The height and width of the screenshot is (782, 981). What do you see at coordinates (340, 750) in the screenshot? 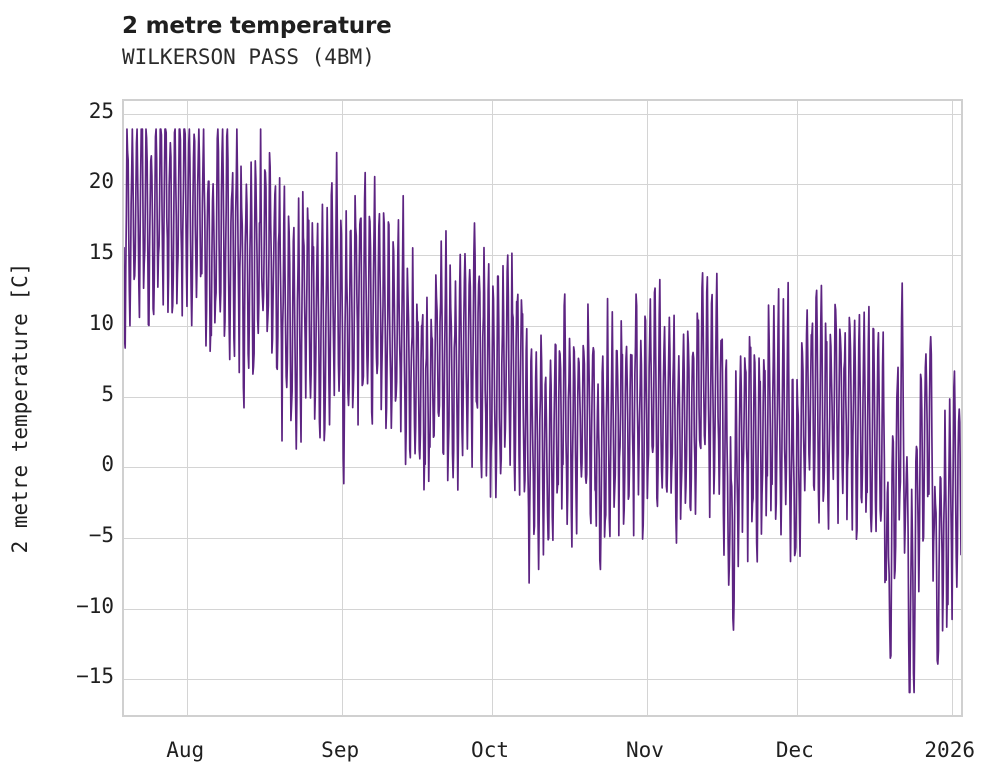
I see `x-axis-tick-label: Sep` at bounding box center [340, 750].